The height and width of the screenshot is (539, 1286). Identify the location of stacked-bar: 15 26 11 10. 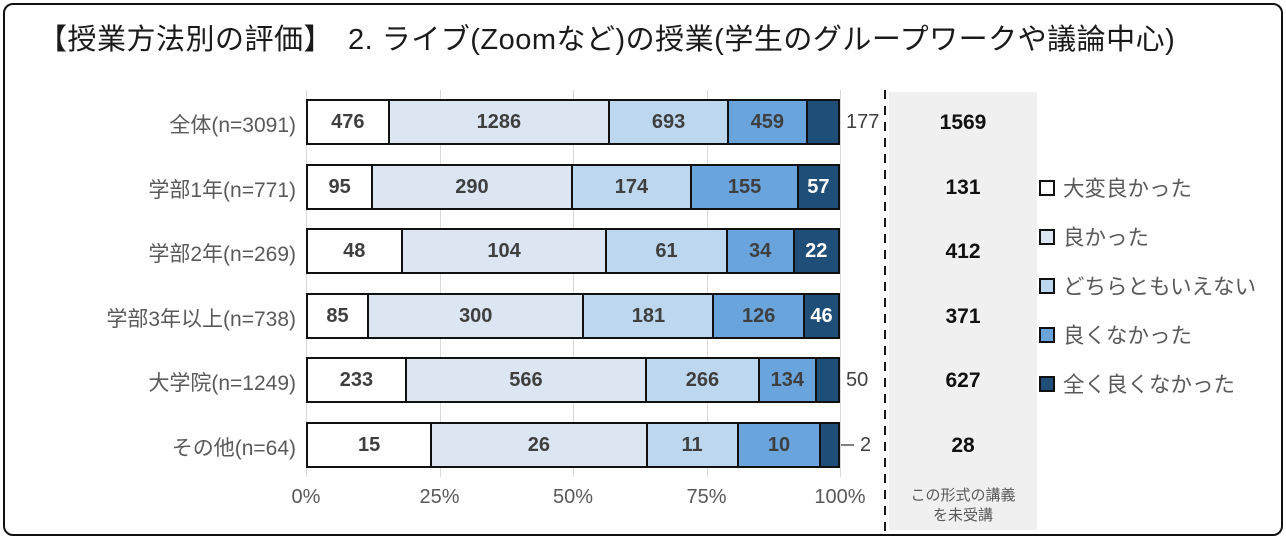
(573, 444).